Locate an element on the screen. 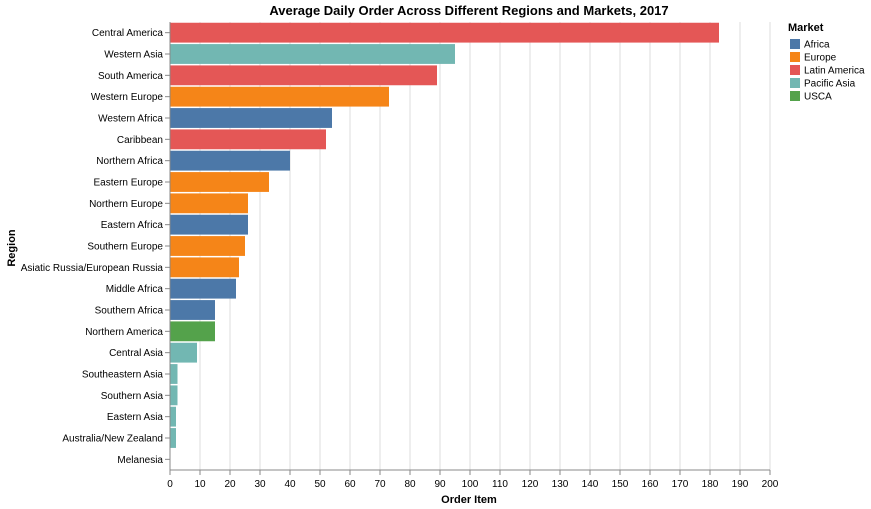 This screenshot has height=509, width=871. y-tick-label: Eastern Africa is located at coordinates (132, 225).